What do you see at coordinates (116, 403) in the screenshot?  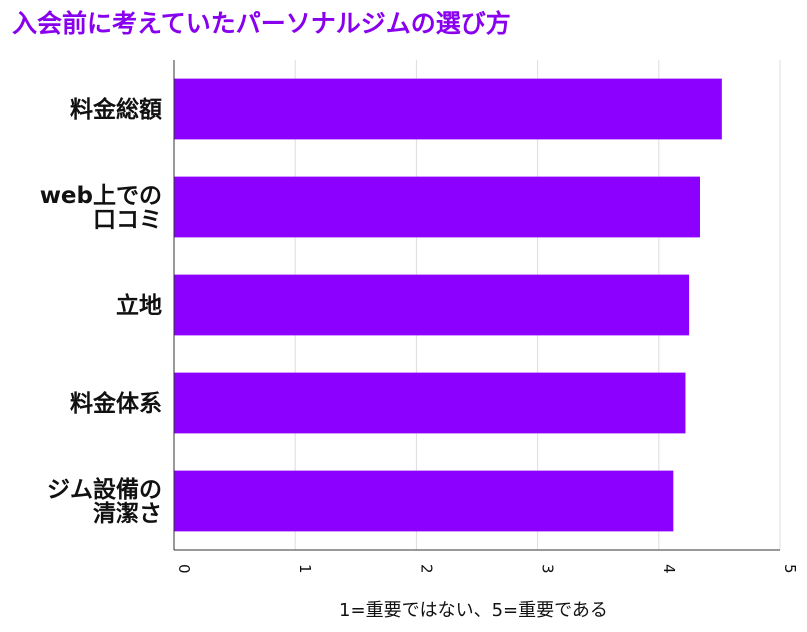 I see `category-label: 料金体系` at bounding box center [116, 403].